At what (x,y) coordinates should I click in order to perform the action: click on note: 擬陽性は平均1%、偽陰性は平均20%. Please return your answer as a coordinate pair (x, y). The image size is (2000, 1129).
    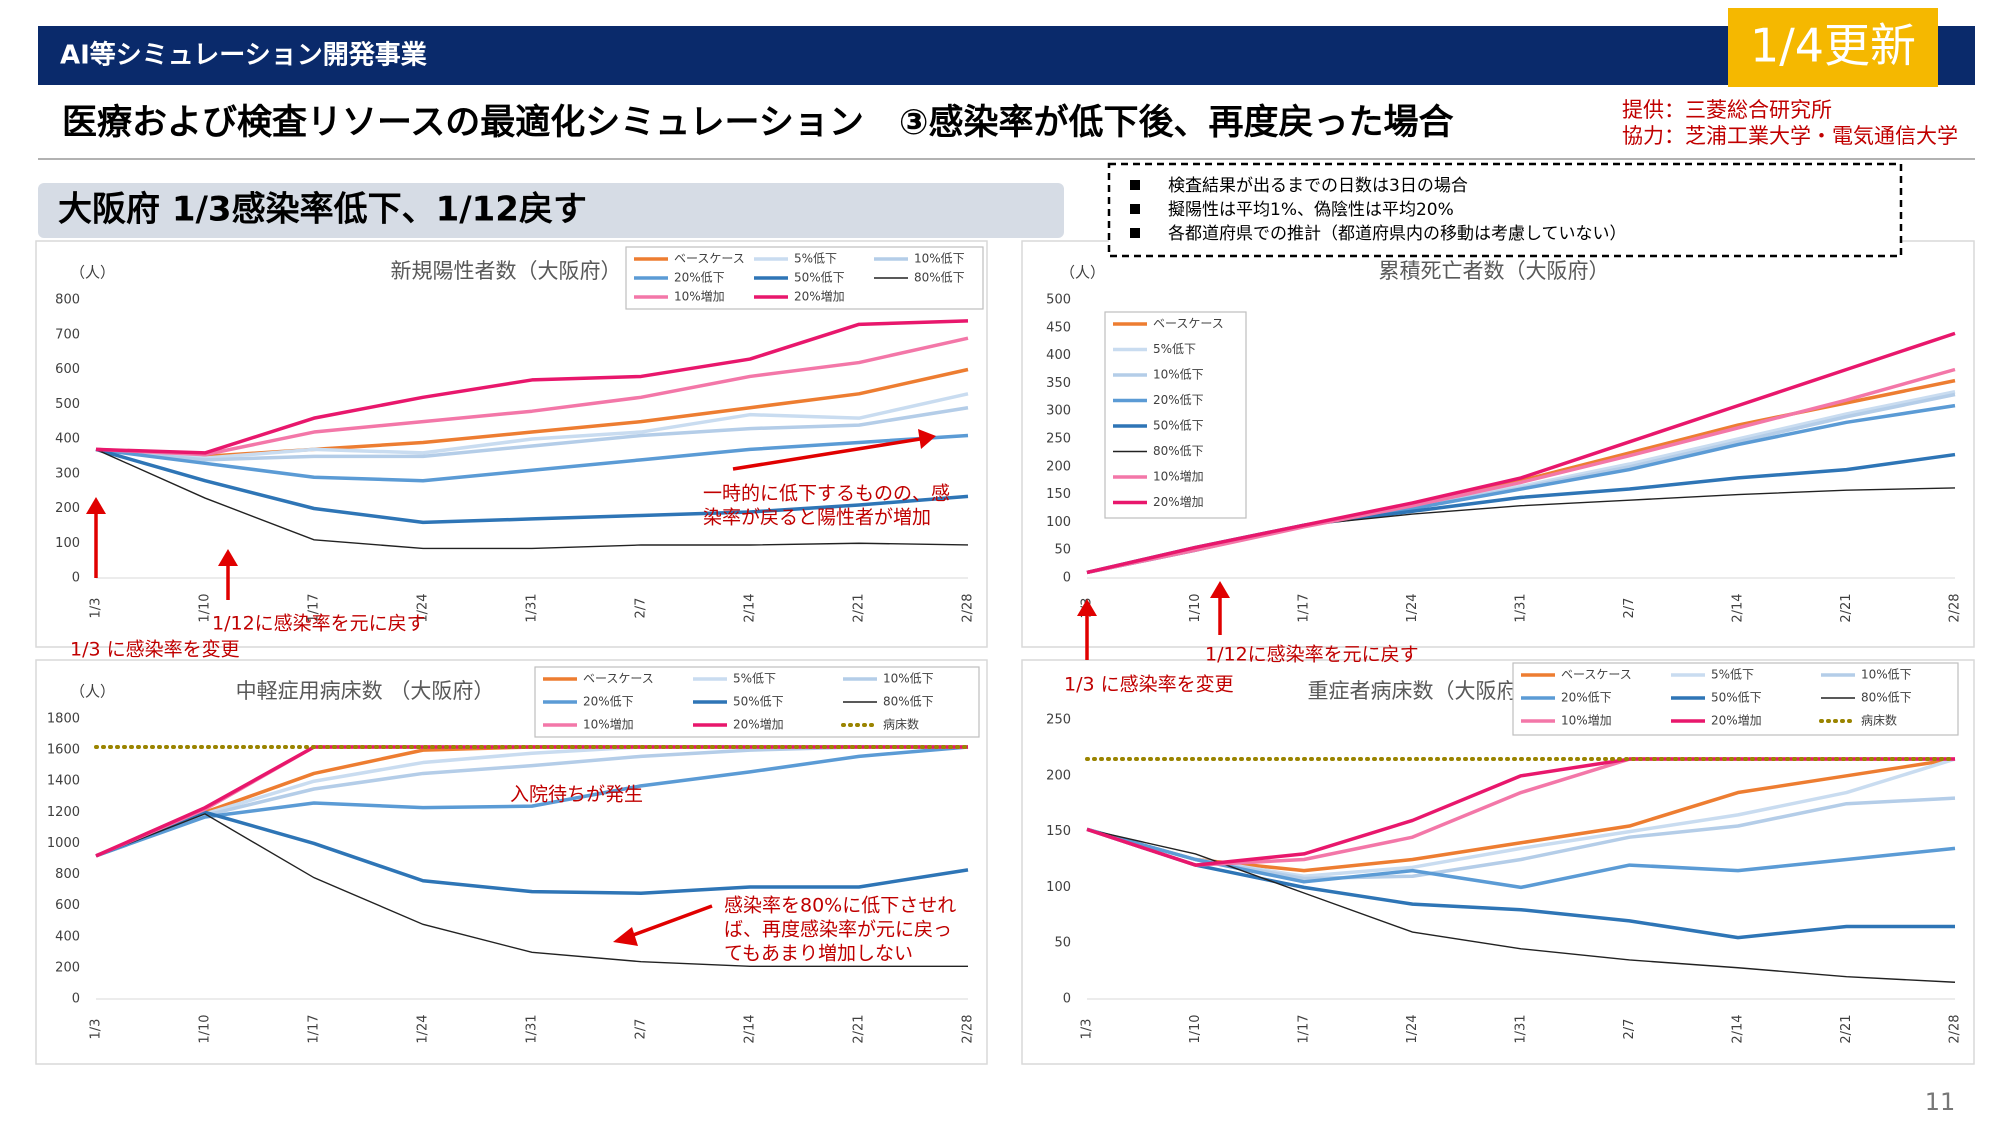
    Looking at the image, I should click on (1311, 210).